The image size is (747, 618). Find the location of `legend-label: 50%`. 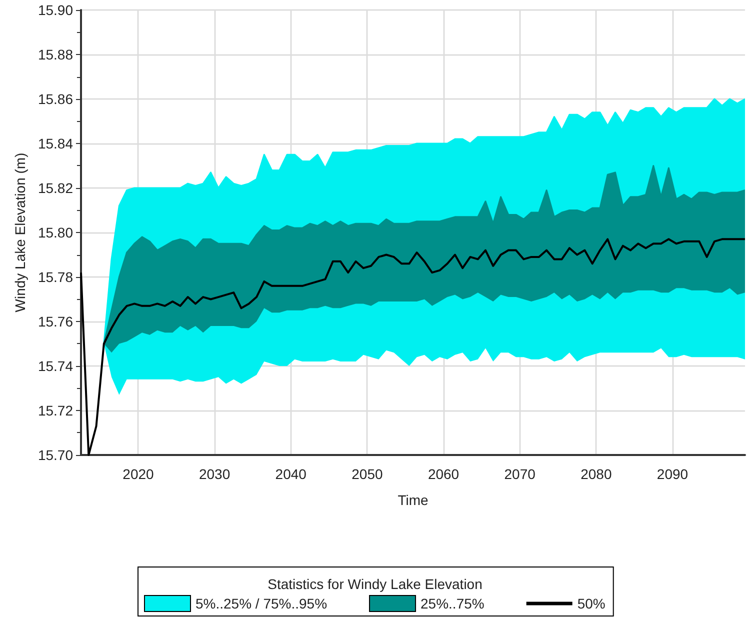

legend-label: 50% is located at coordinates (591, 604).